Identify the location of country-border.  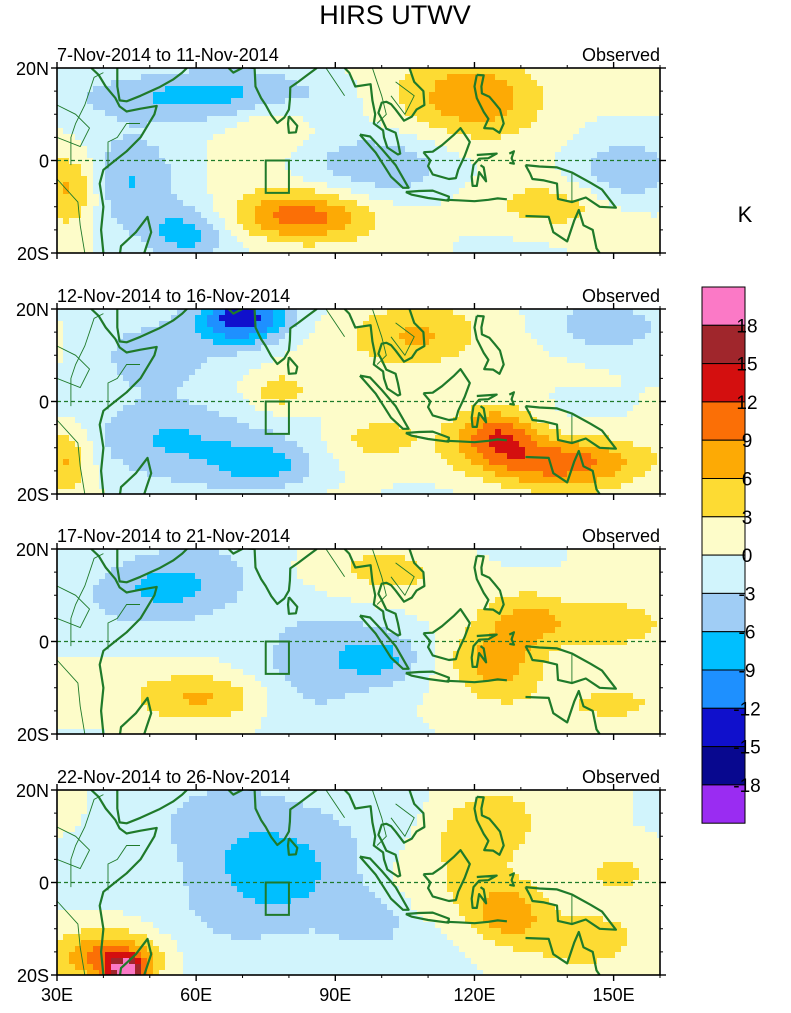
(71, 215).